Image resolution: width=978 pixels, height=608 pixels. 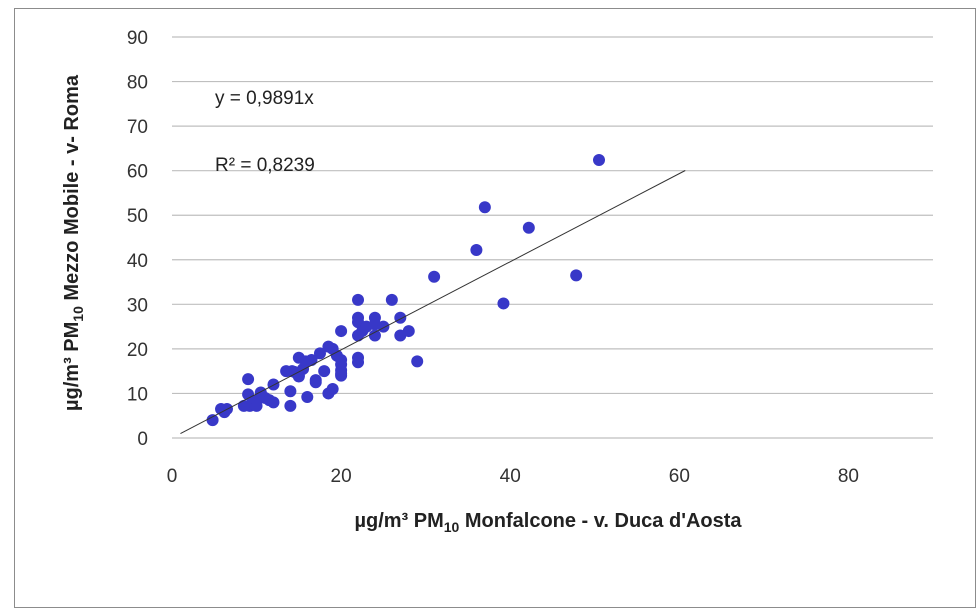 What do you see at coordinates (137, 83) in the screenshot?
I see `y-tick-label: 80` at bounding box center [137, 83].